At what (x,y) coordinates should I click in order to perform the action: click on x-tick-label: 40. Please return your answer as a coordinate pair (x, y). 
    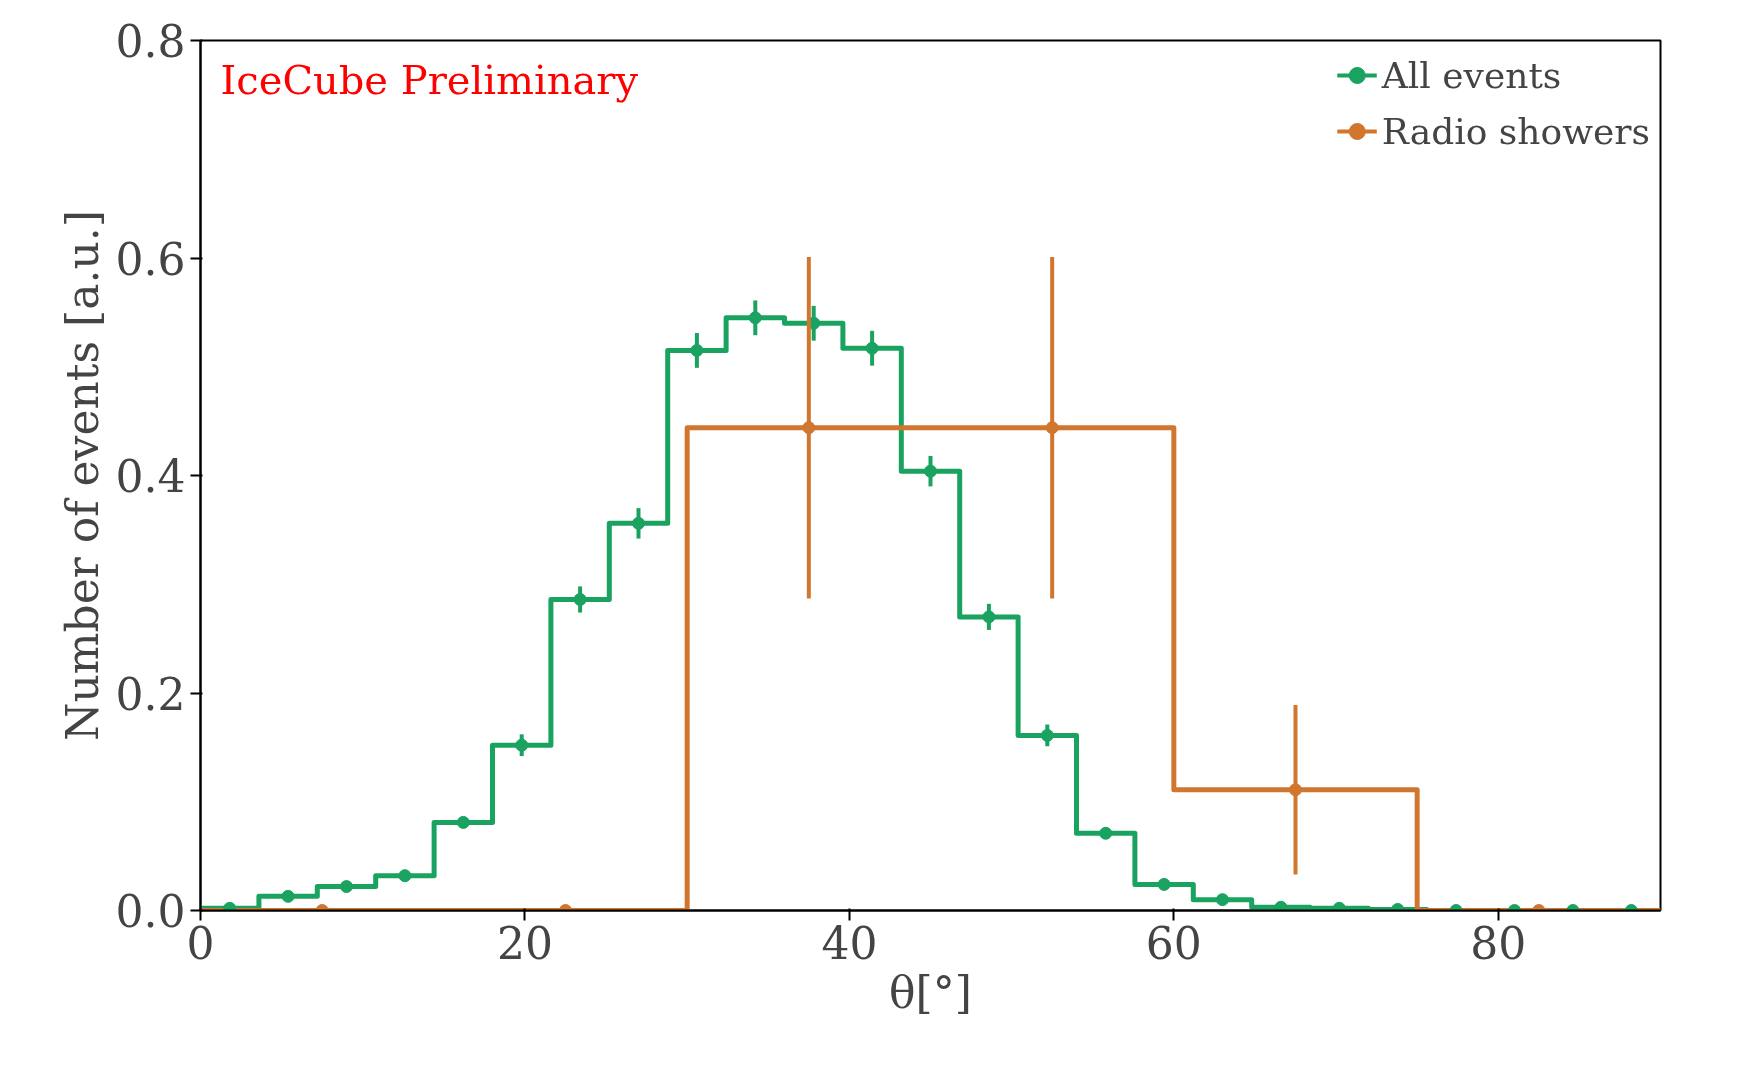
    Looking at the image, I should click on (849, 943).